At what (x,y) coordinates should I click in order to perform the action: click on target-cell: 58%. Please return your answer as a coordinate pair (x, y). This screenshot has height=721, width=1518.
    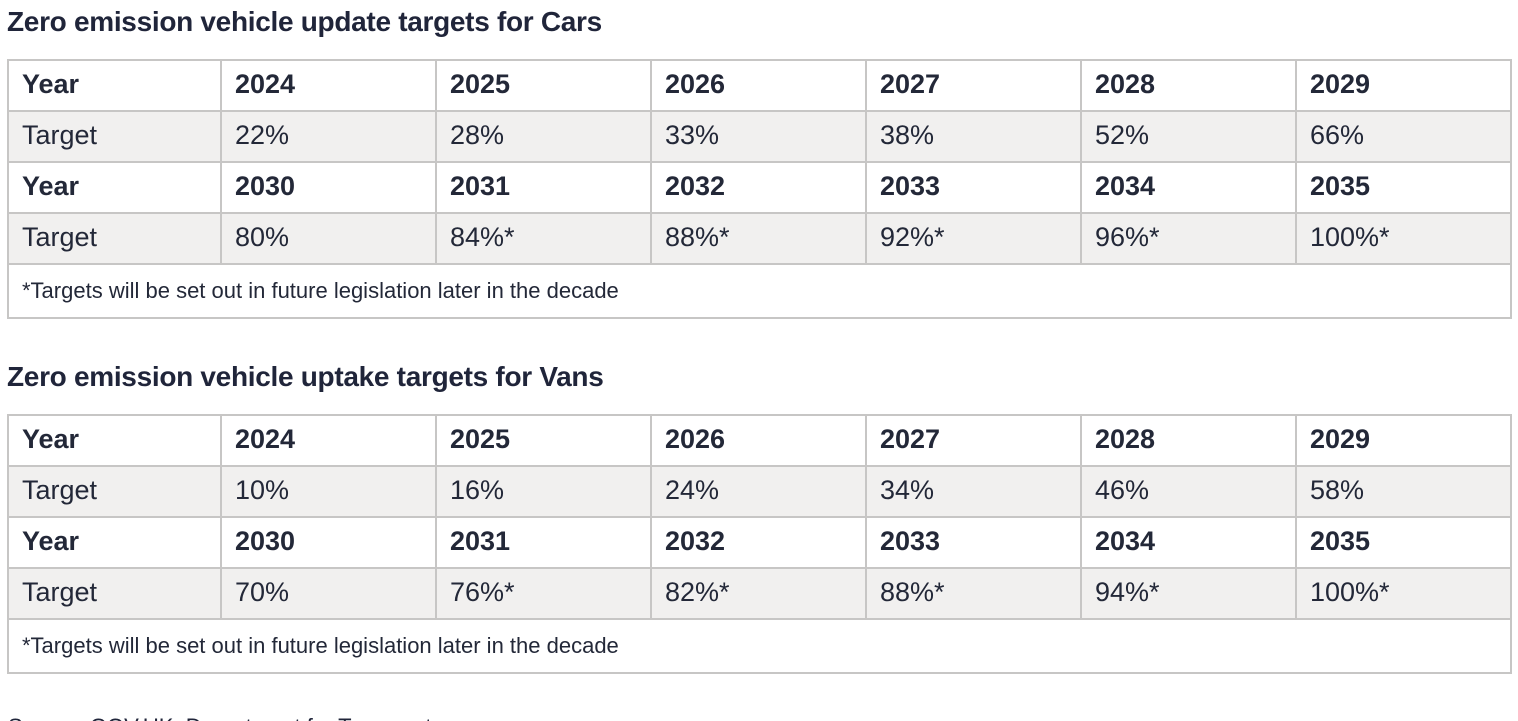
    Looking at the image, I should click on (1403, 491).